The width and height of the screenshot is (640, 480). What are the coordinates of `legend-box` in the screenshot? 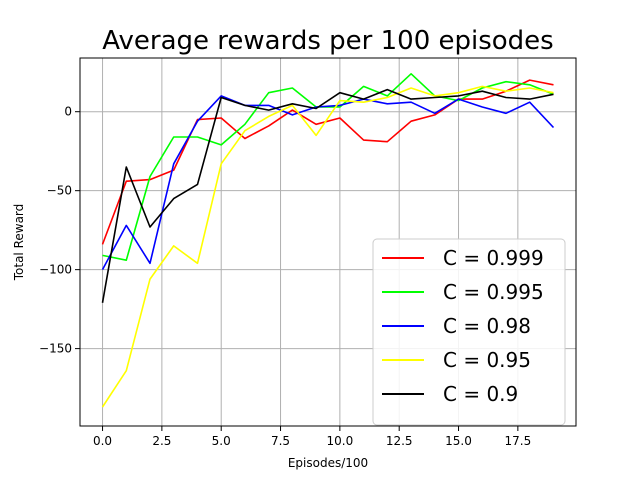 It's located at (469, 332).